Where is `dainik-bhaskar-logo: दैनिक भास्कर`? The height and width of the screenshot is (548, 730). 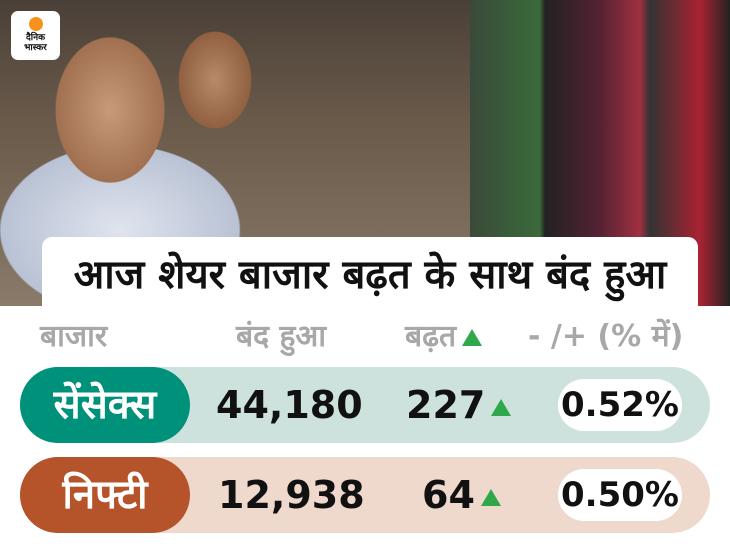
dainik-bhaskar-logo: दैनिक भास्कर is located at coordinates (35, 35).